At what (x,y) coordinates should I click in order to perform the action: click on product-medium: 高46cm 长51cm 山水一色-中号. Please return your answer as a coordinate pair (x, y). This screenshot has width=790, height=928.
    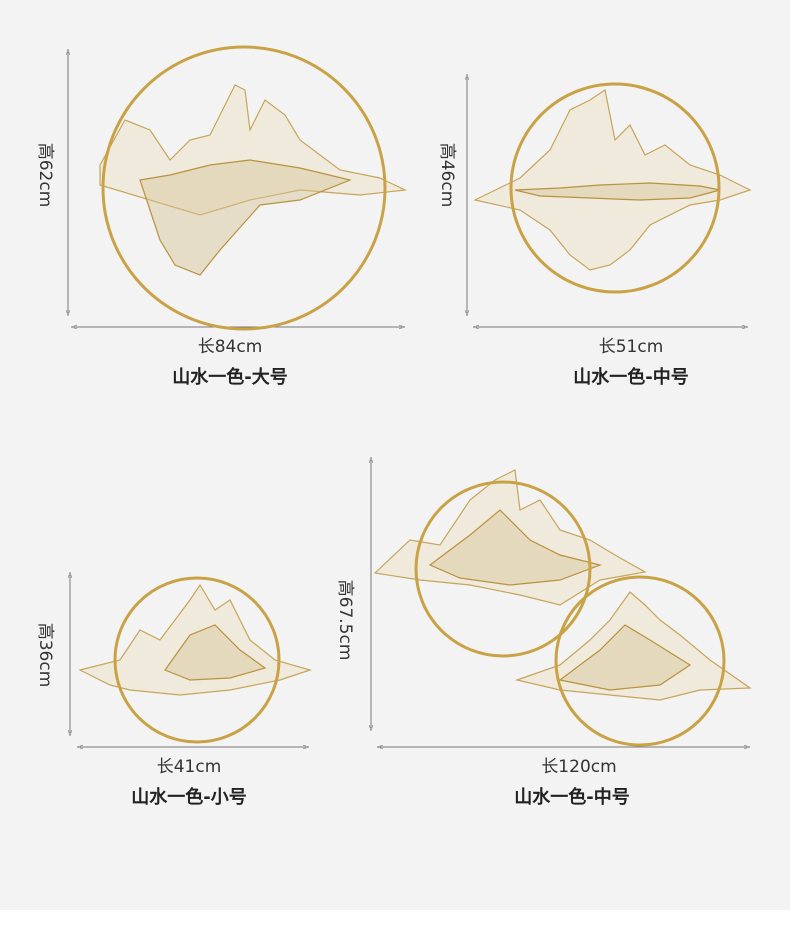
    Looking at the image, I should click on (594, 232).